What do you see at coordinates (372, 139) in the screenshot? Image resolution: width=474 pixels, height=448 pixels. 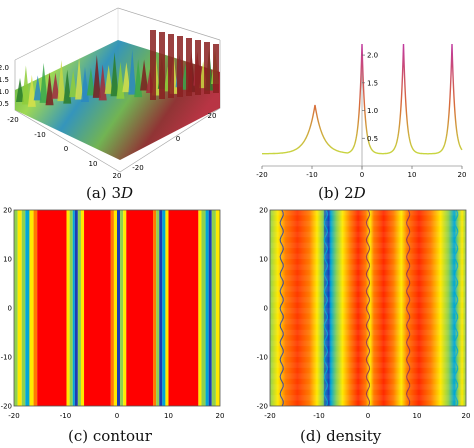 I see `y-tick-label: 0.5` at bounding box center [372, 139].